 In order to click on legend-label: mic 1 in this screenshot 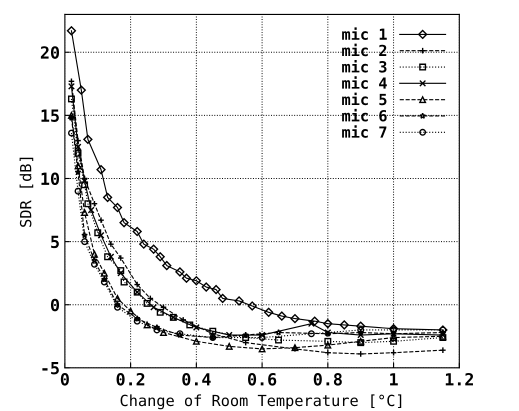, I will do `click(364, 33)`.